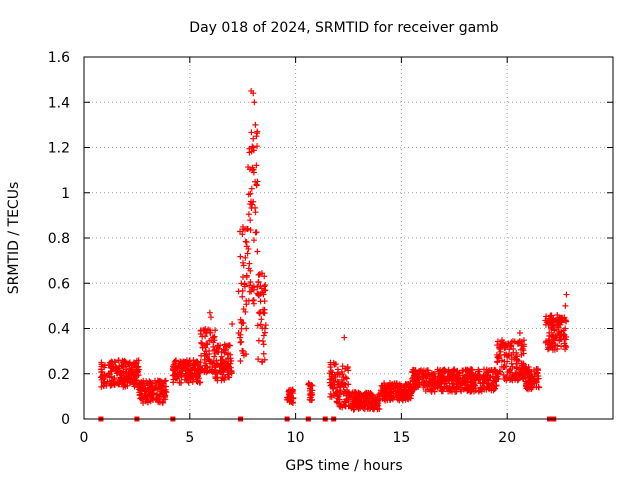 Image resolution: width=640 pixels, height=480 pixels. I want to click on x-tick-label: 5, so click(189, 438).